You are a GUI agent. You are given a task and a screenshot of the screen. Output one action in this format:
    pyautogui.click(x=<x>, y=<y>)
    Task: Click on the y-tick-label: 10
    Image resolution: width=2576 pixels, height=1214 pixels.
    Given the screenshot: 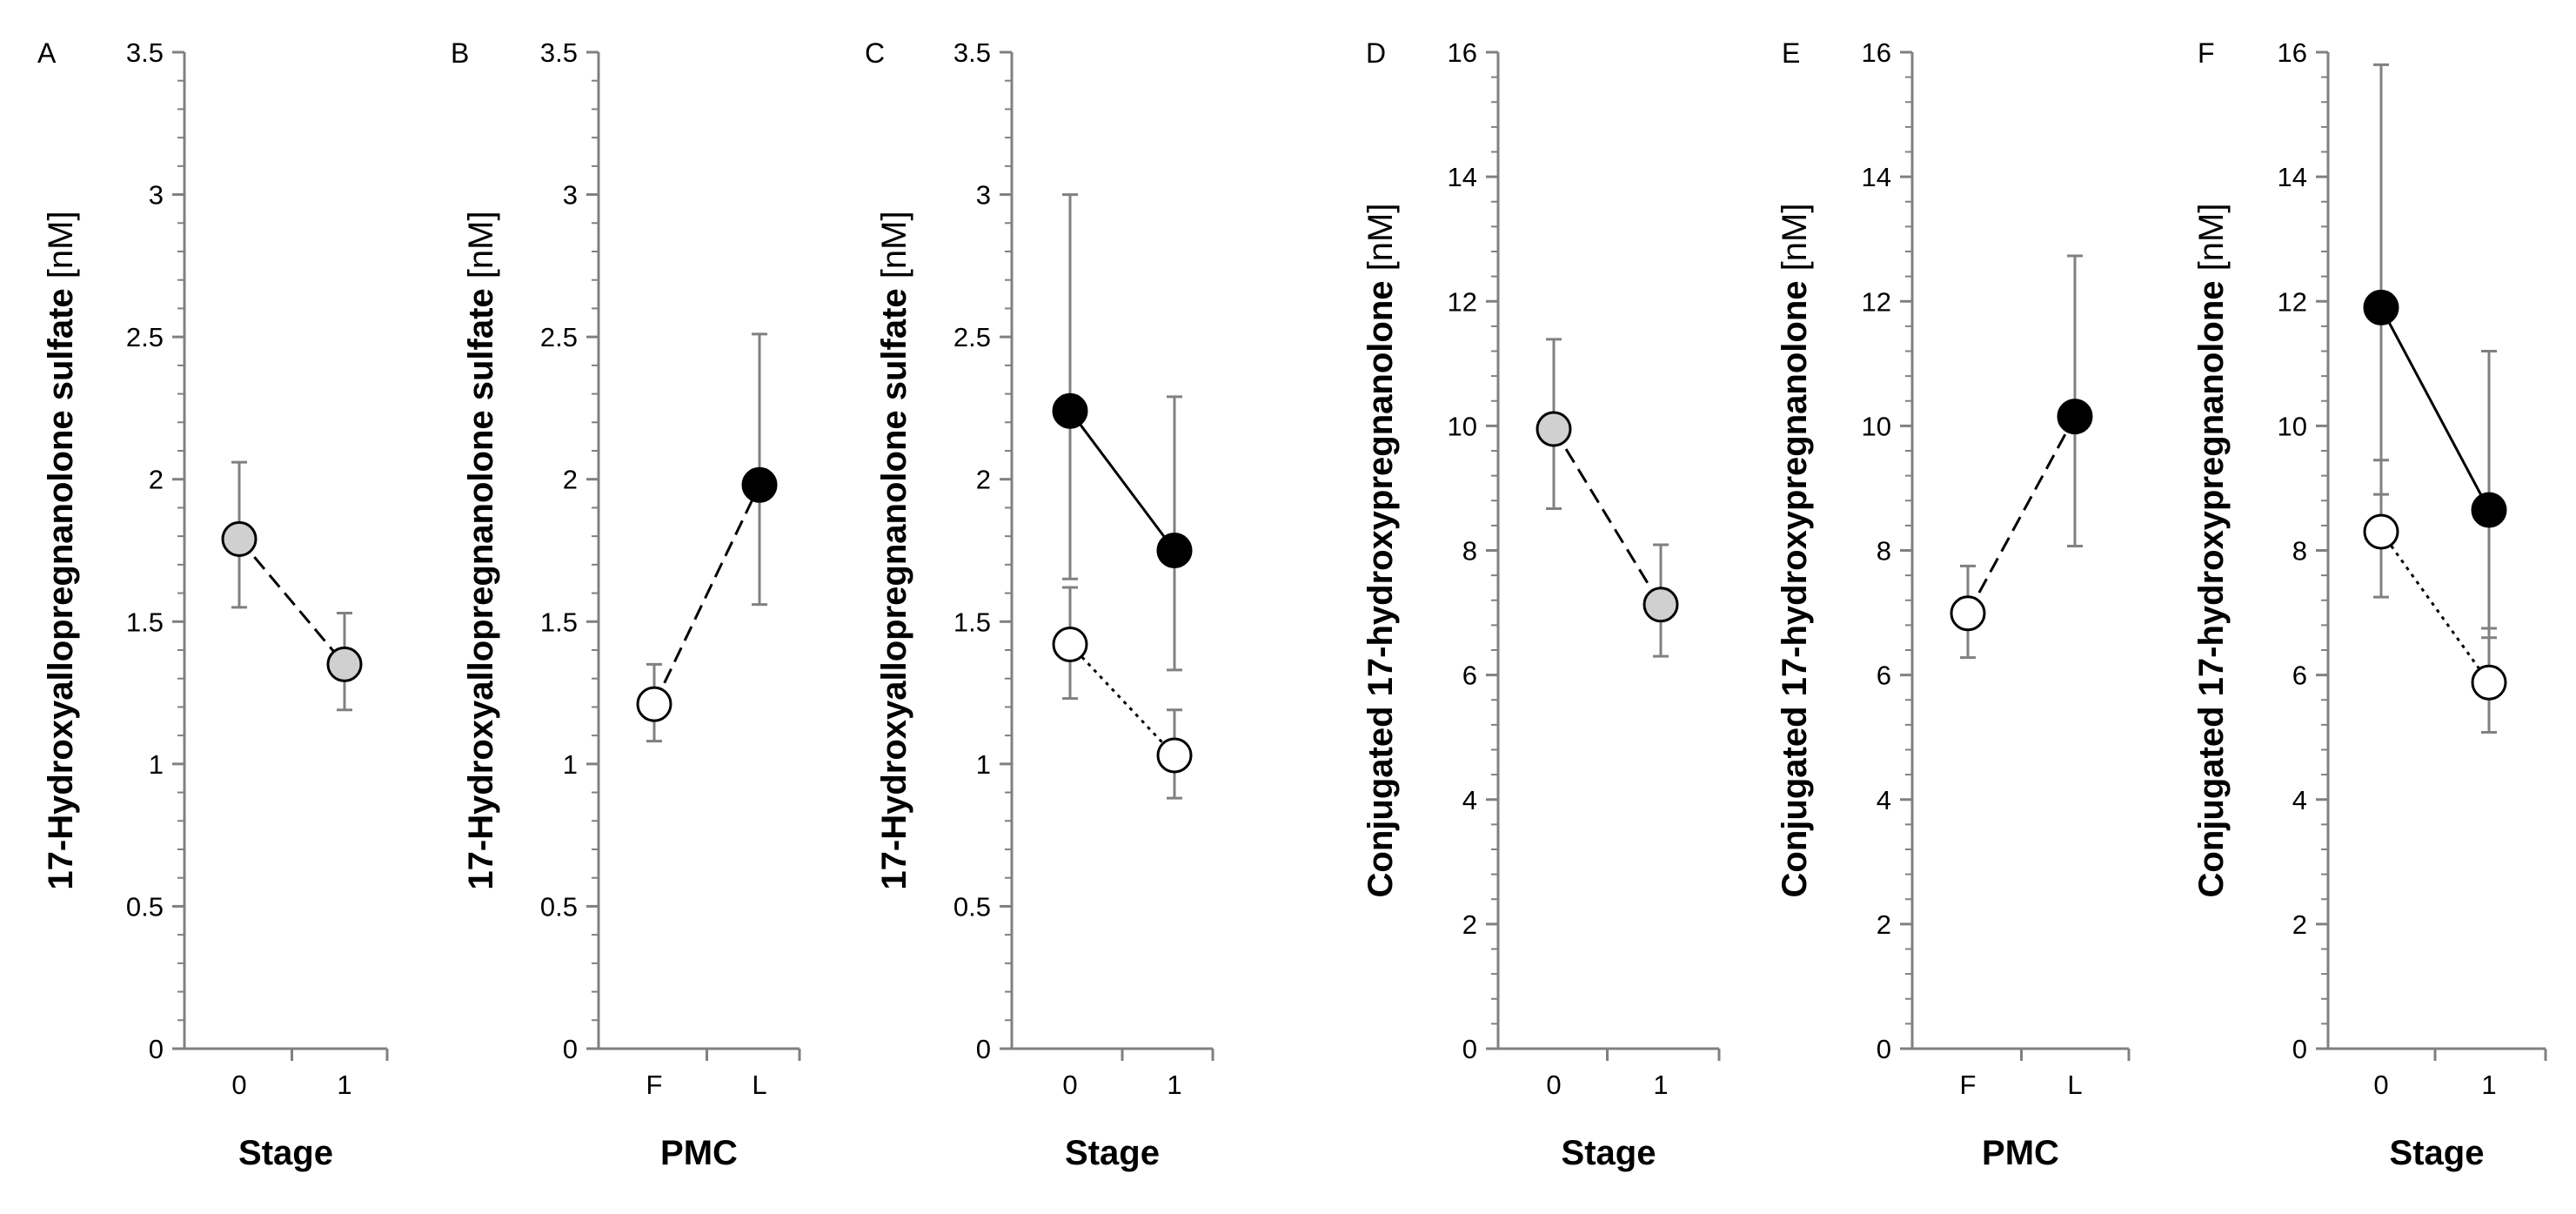 What is the action you would take?
    pyautogui.click(x=1462, y=426)
    